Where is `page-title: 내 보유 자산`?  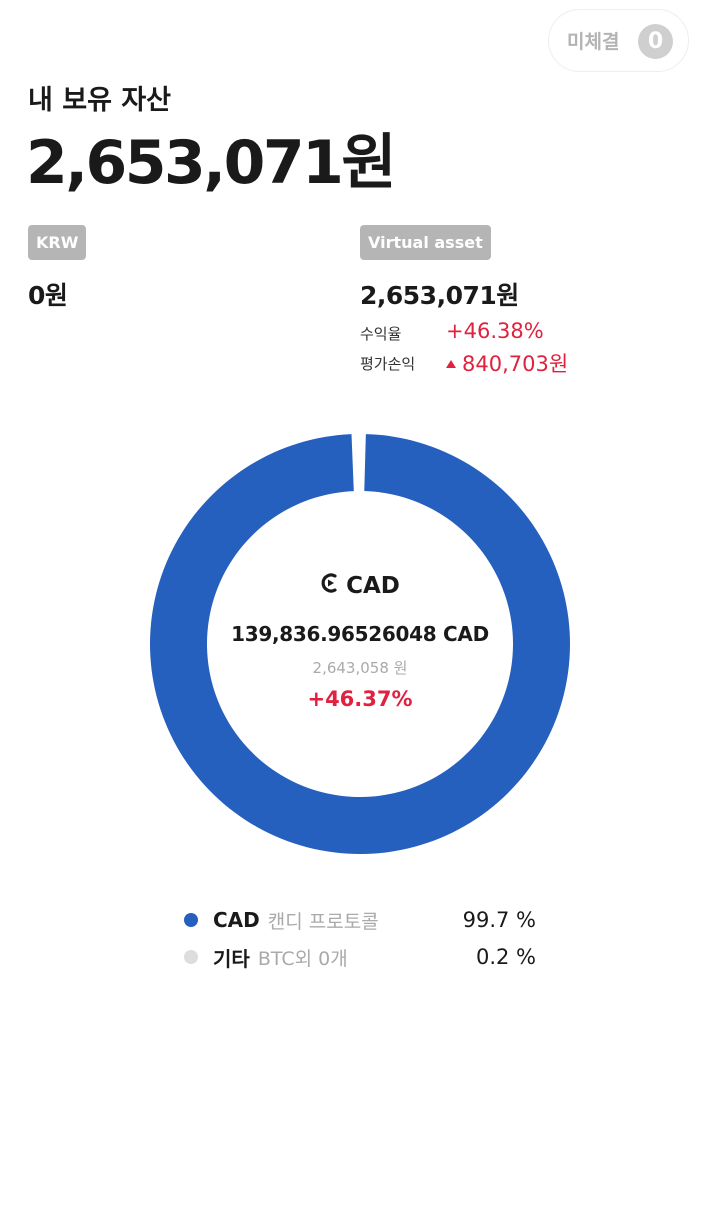
page-title: 내 보유 자산 is located at coordinates (99, 100).